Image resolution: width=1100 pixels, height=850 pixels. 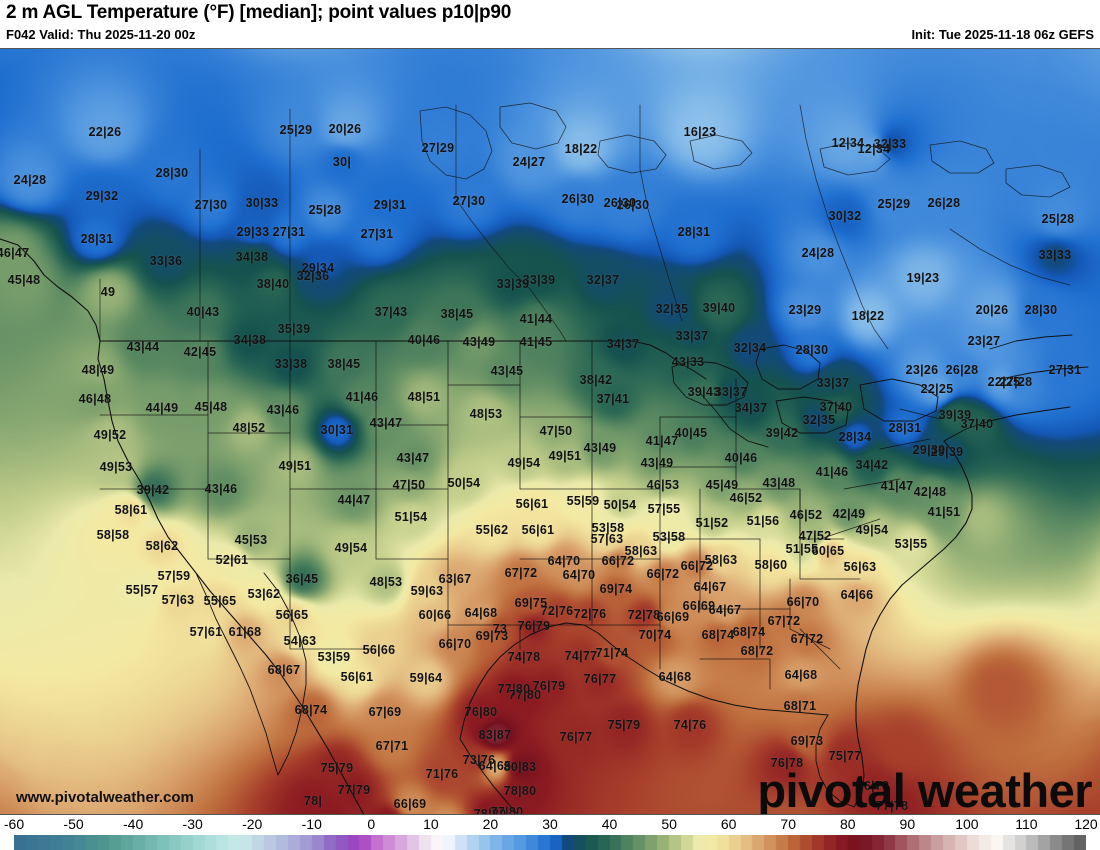 What do you see at coordinates (616, 589) in the screenshot?
I see `point-value-label: 69|74` at bounding box center [616, 589].